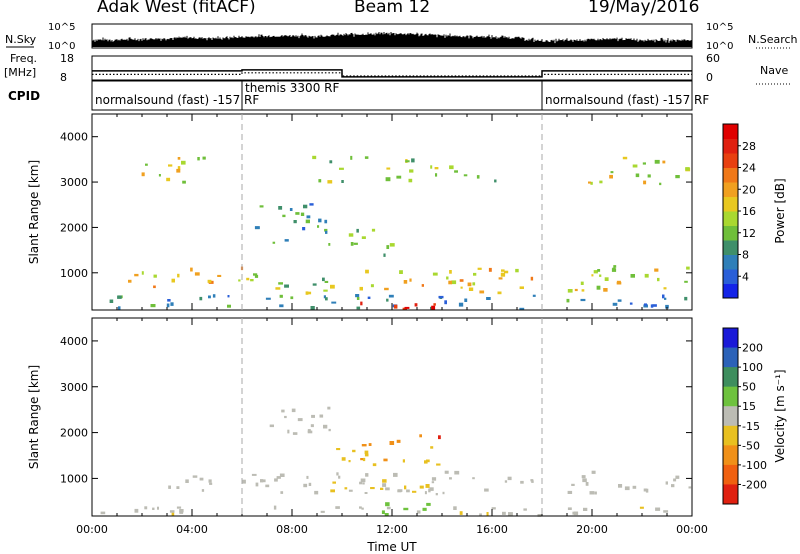 This screenshot has height=554, width=800. Describe the element at coordinates (74, 341) in the screenshot. I see `velocity-ytick-label-3: 4000` at that location.